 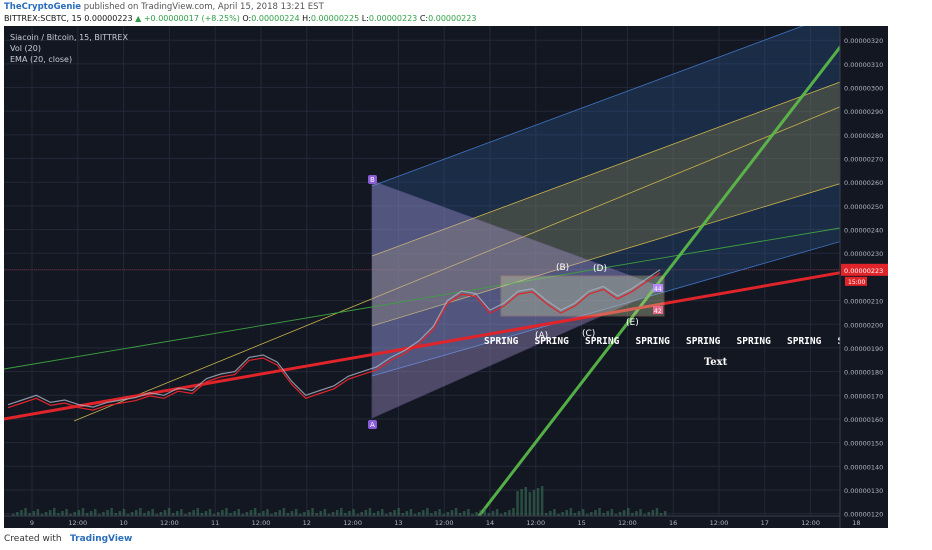 I want to click on last-time-tag, so click(x=856, y=281).